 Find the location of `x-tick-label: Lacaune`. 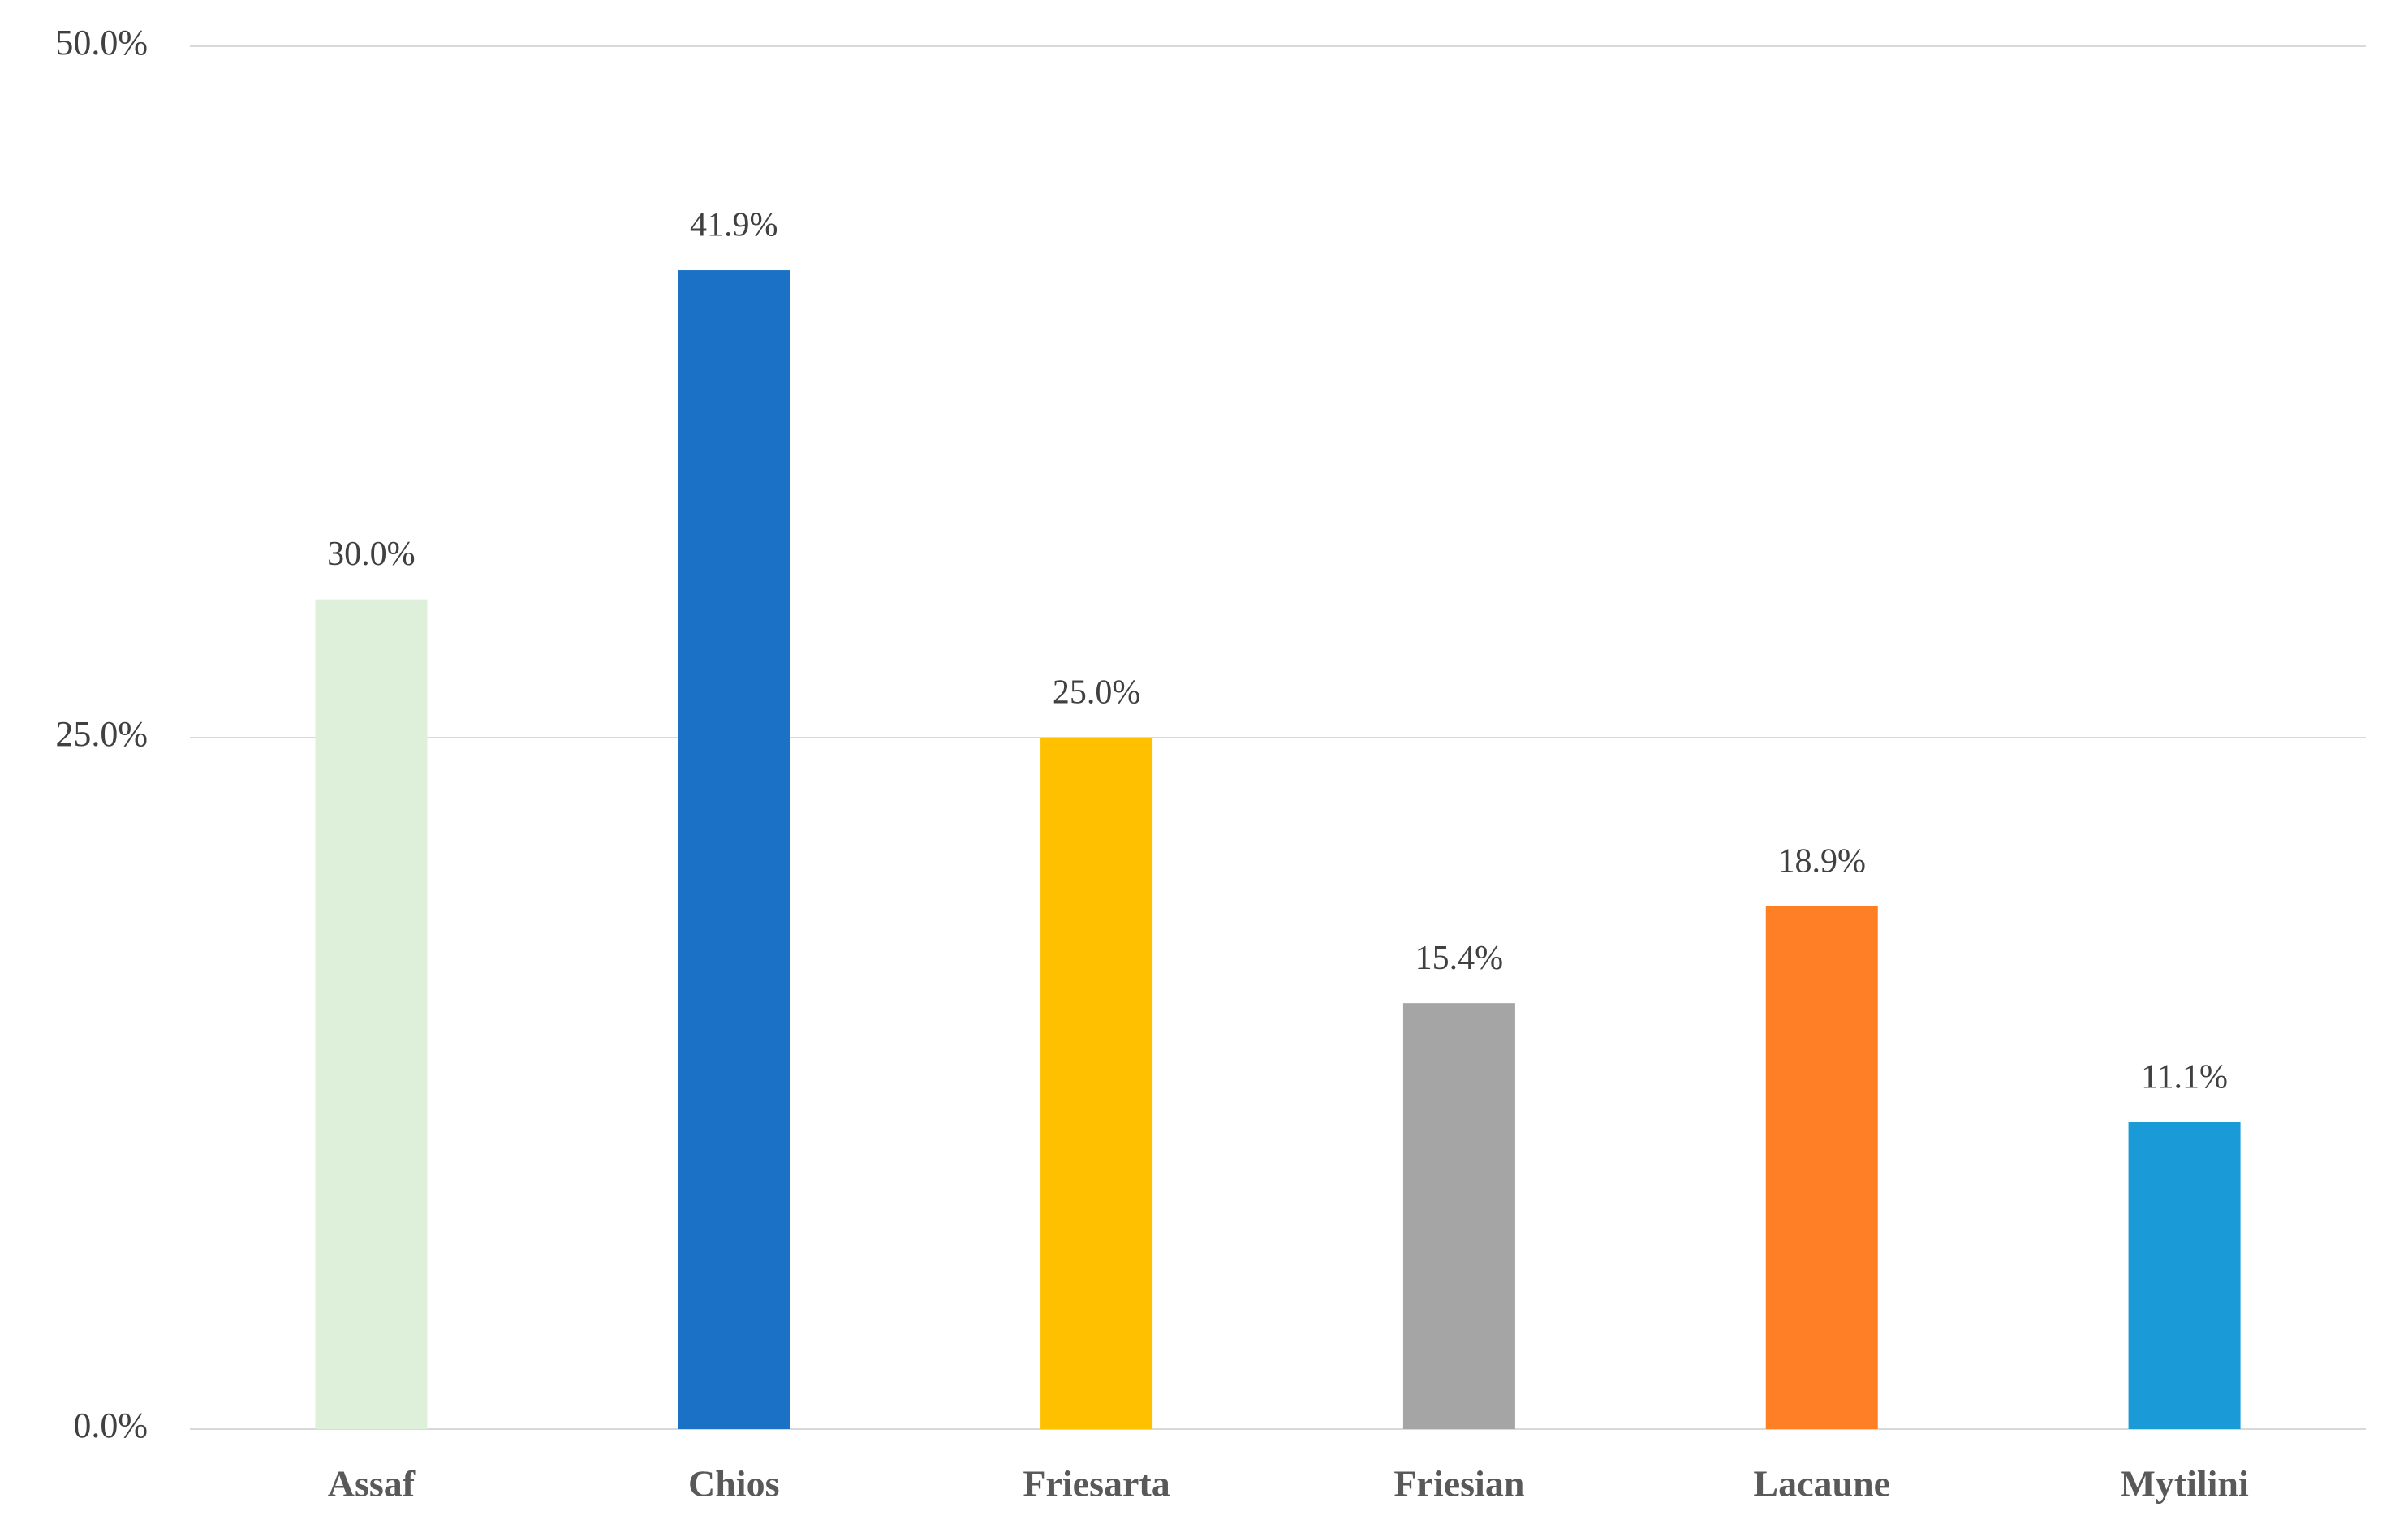

x-tick-label: Lacaune is located at coordinates (1821, 1484).